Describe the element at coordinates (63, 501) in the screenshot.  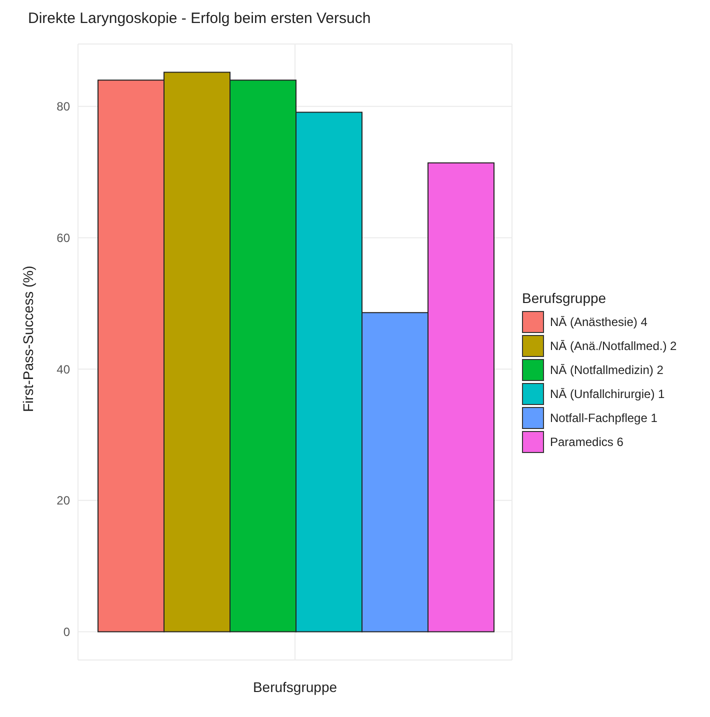
I see `y-tick-label: 20` at that location.